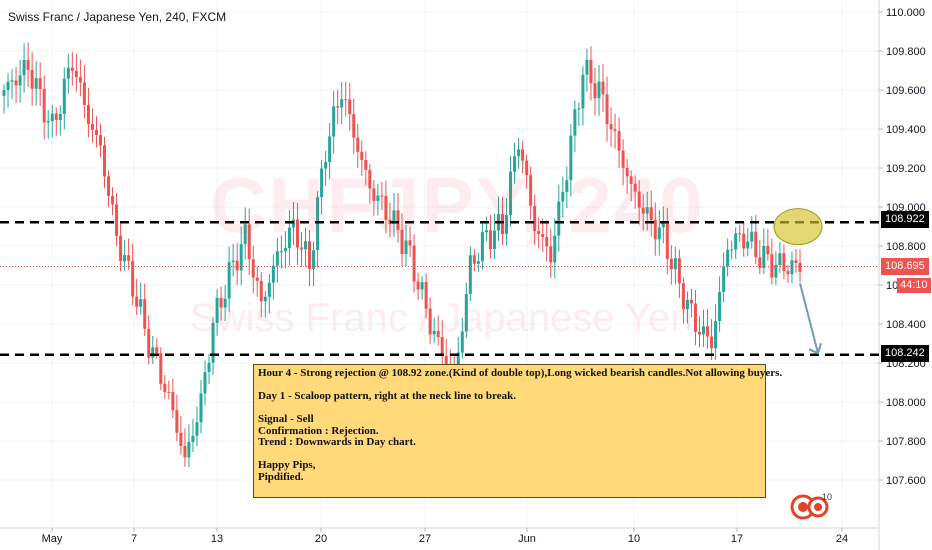 Image resolution: width=932 pixels, height=550 pixels. What do you see at coordinates (52, 539) in the screenshot?
I see `x-axis-tick-label: May` at bounding box center [52, 539].